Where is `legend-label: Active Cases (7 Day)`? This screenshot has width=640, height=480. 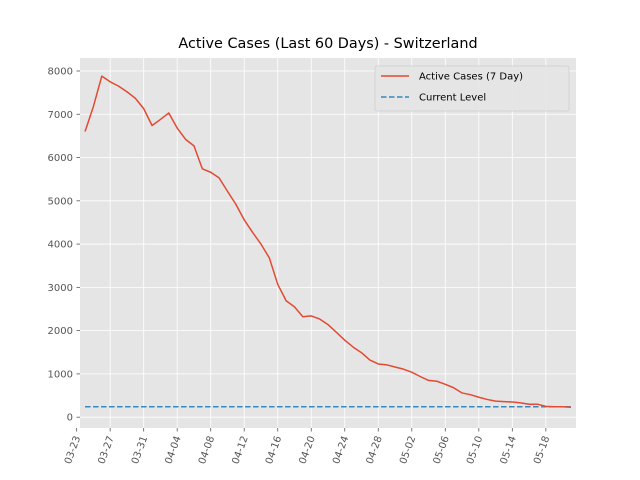 legend-label: Active Cases (7 Day) is located at coordinates (471, 77).